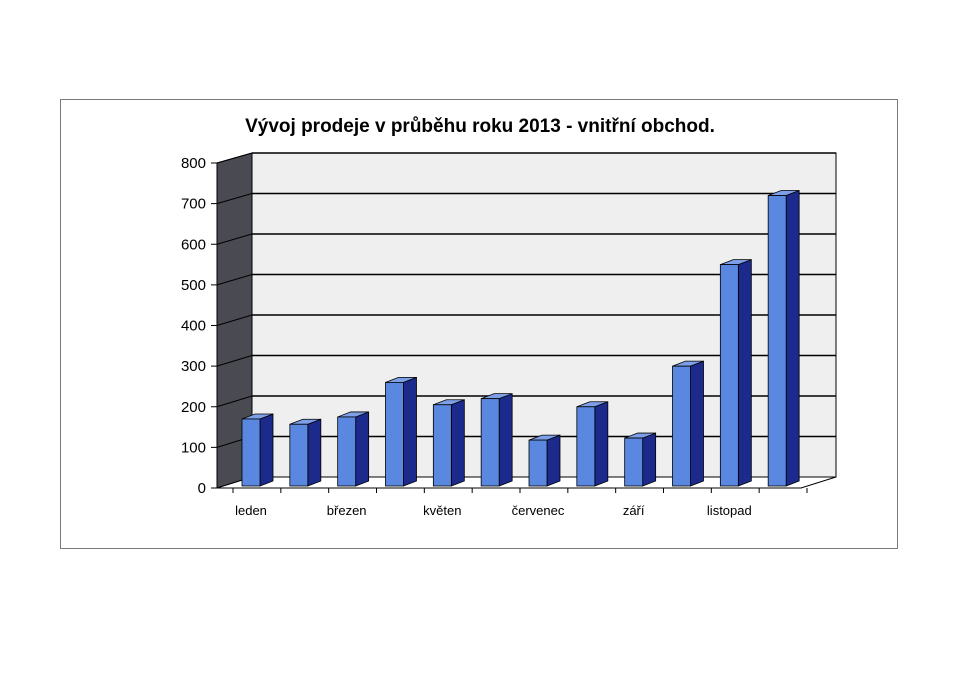 The height and width of the screenshot is (673, 960). What do you see at coordinates (538, 510) in the screenshot?
I see `x-tick-label: červenec` at bounding box center [538, 510].